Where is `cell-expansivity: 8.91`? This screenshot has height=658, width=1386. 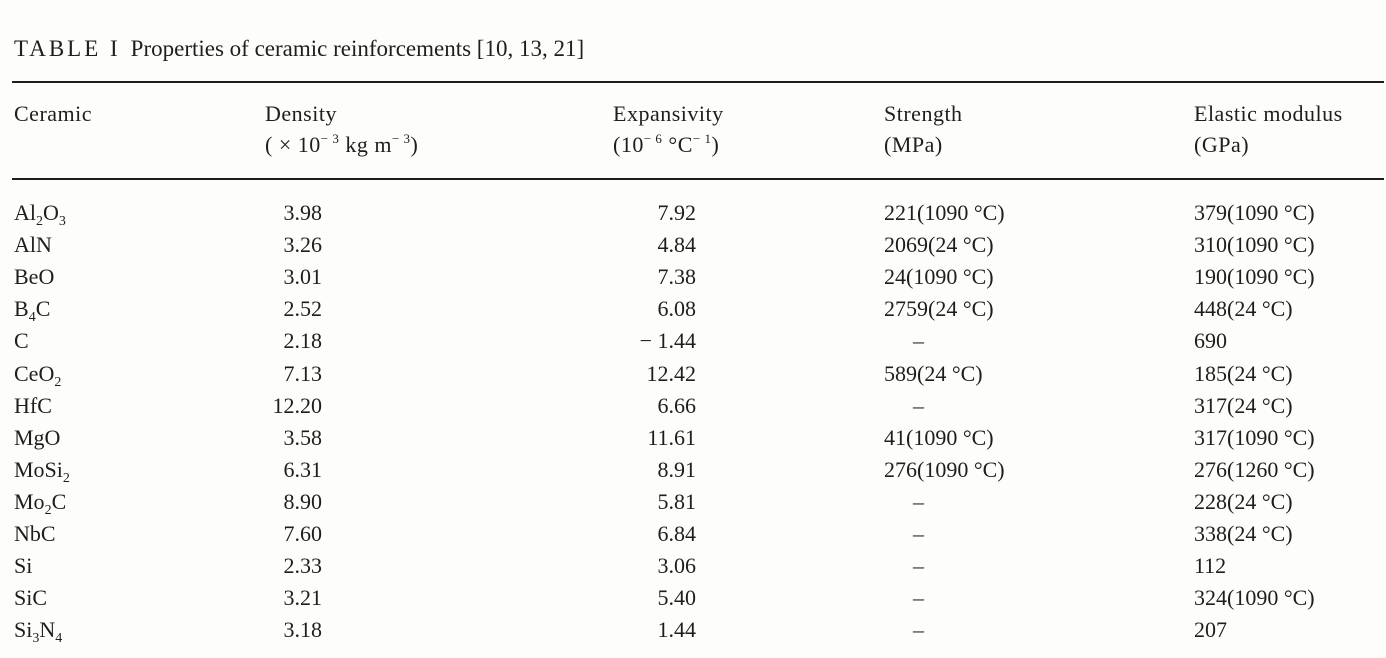
cell-expansivity: 8.91 is located at coordinates (677, 469).